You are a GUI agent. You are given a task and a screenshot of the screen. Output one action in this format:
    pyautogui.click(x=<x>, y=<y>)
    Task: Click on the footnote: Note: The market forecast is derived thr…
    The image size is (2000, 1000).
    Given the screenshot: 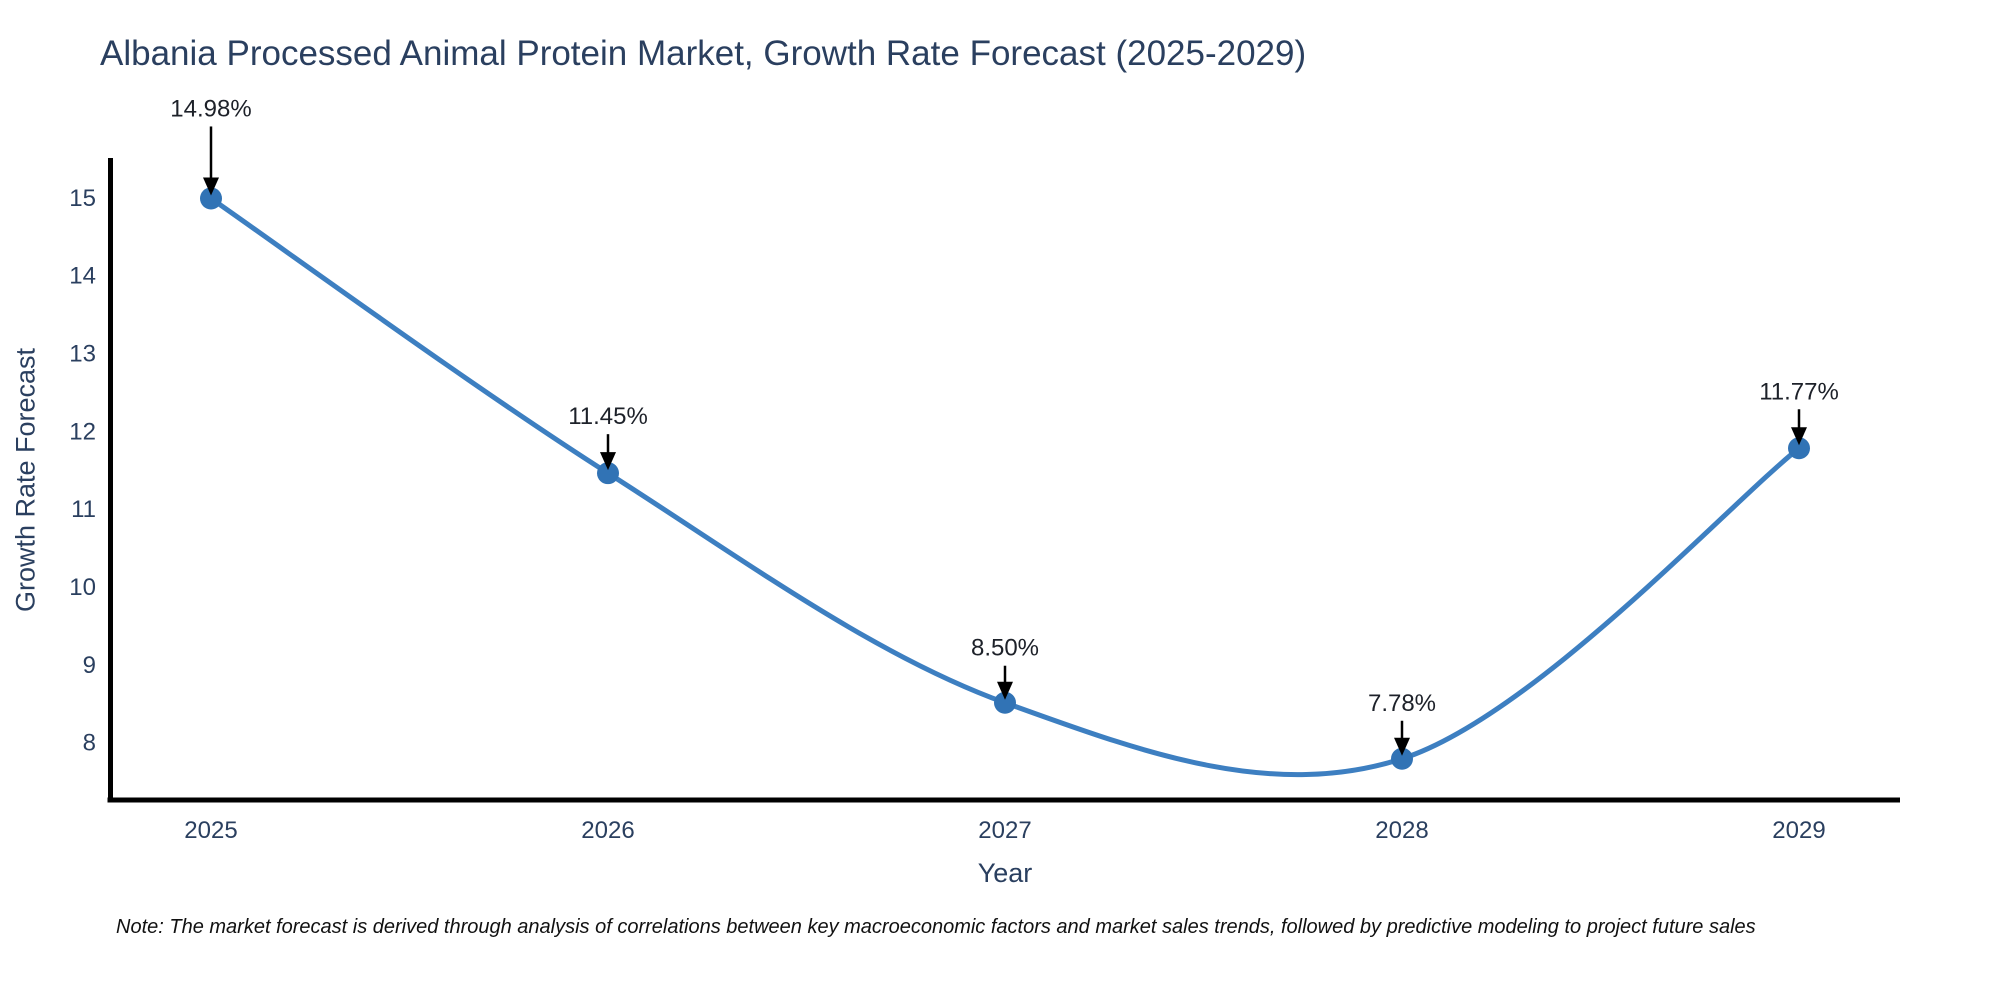 What is the action you would take?
    pyautogui.click(x=936, y=927)
    